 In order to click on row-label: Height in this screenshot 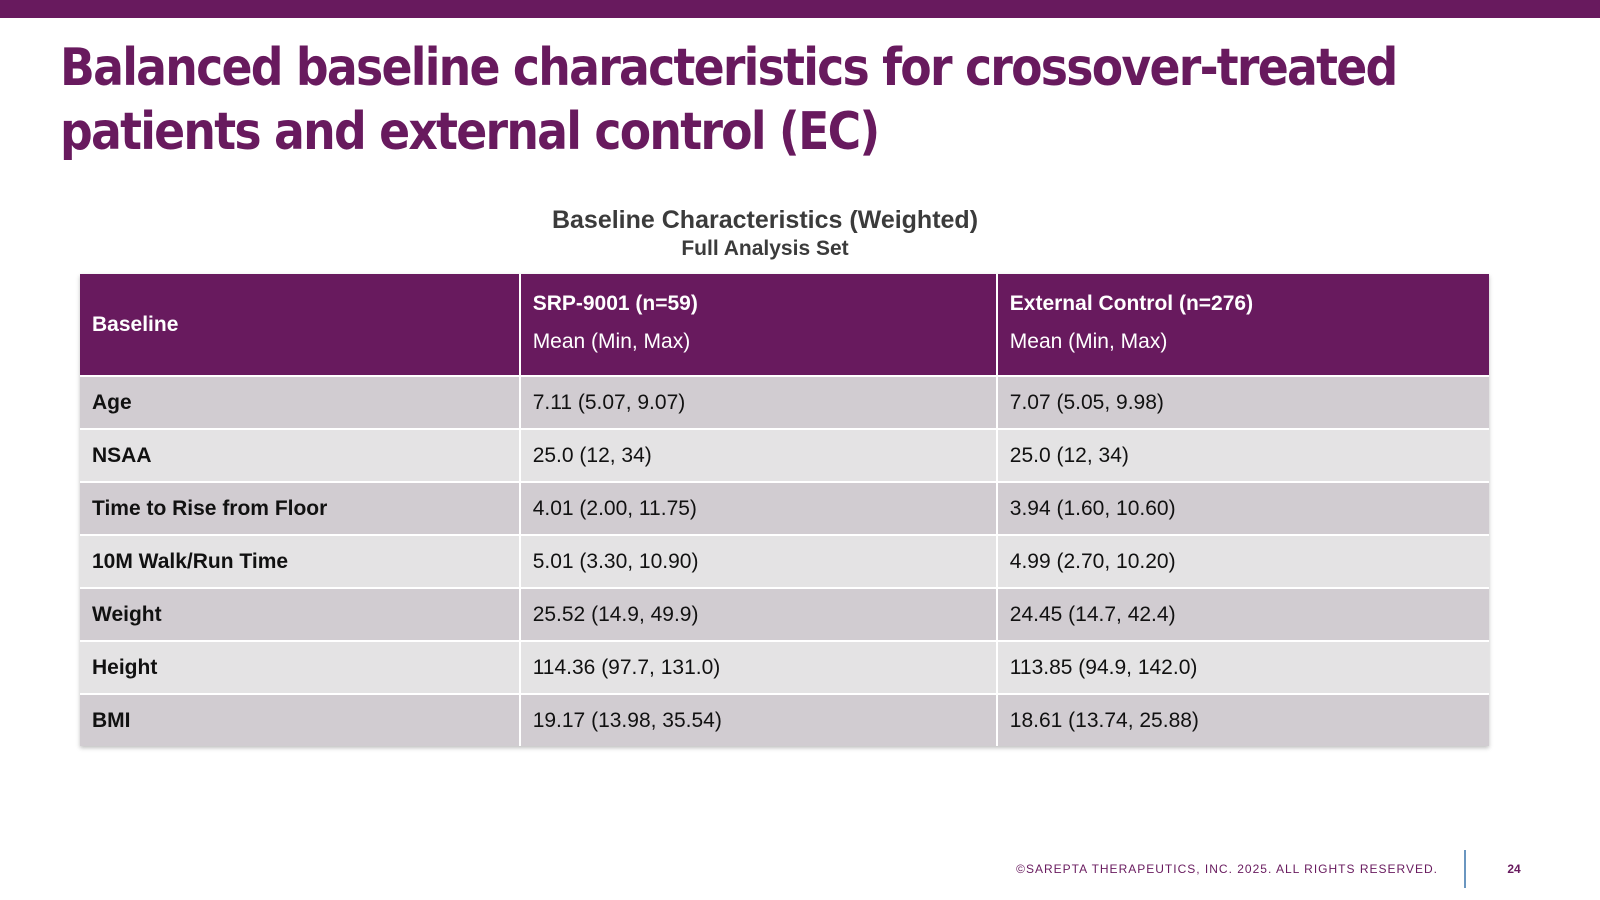, I will do `click(300, 667)`.